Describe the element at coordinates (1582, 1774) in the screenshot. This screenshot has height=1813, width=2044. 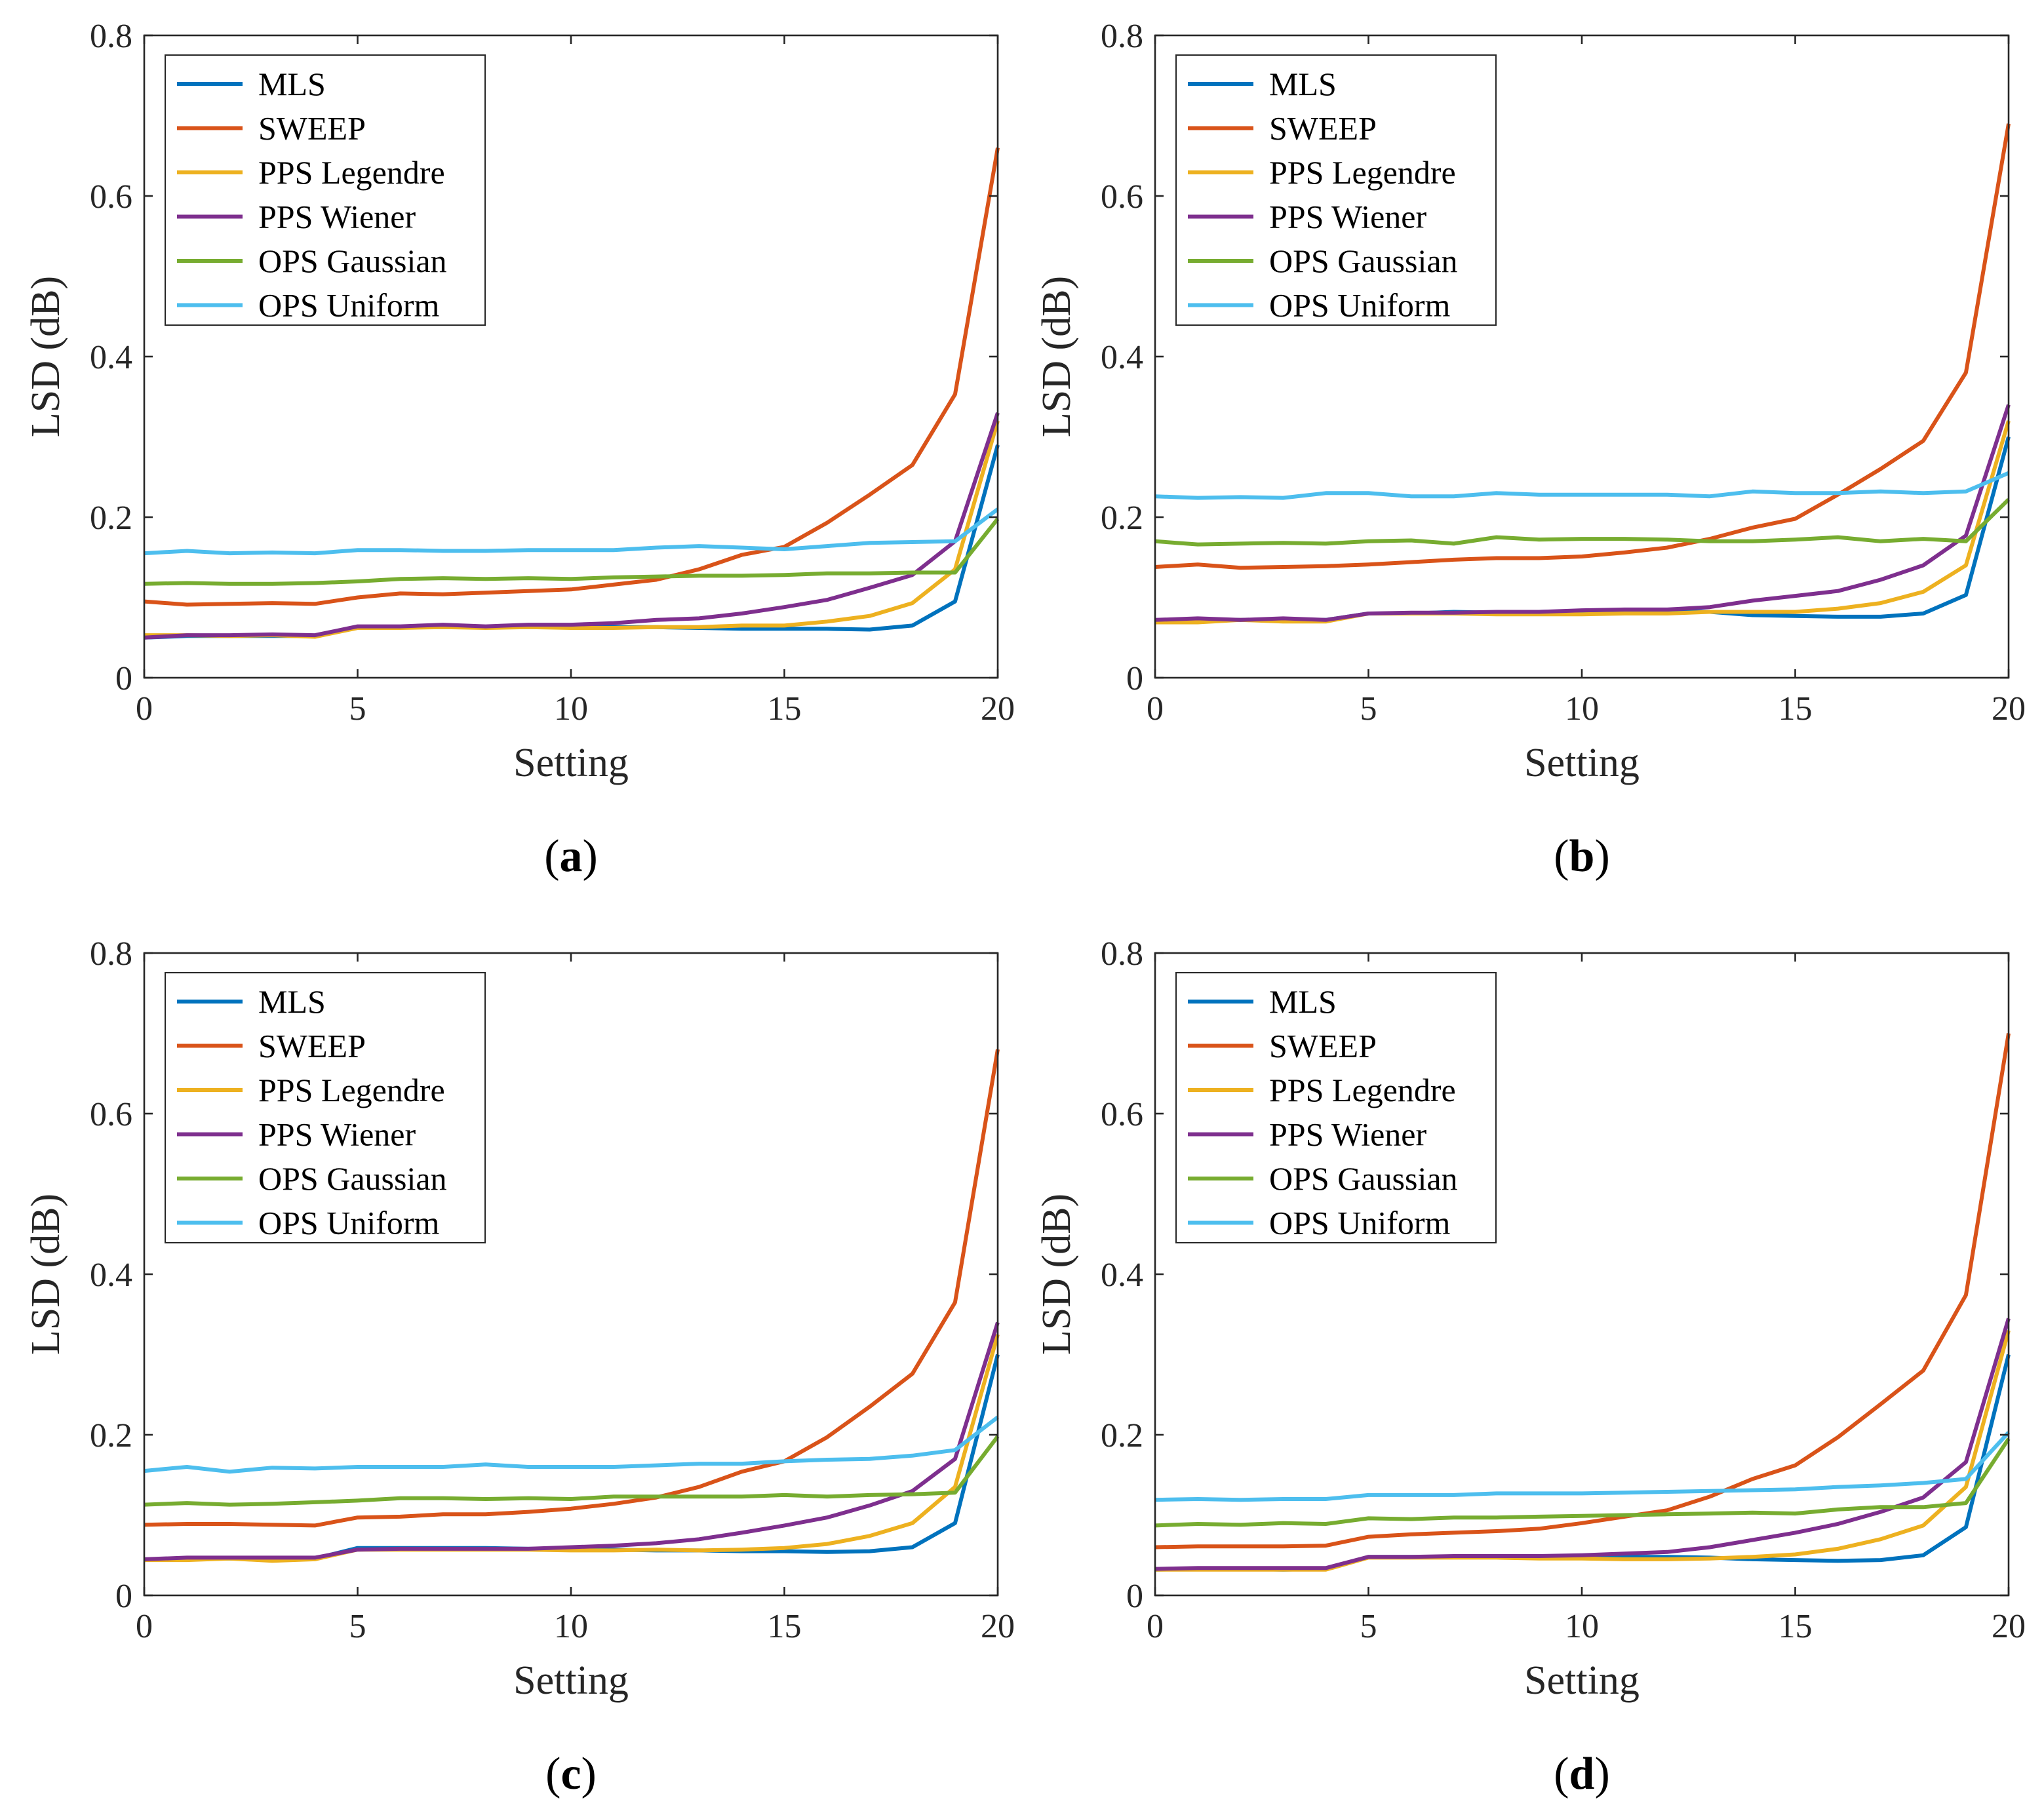
I see `caption-letter: d` at that location.